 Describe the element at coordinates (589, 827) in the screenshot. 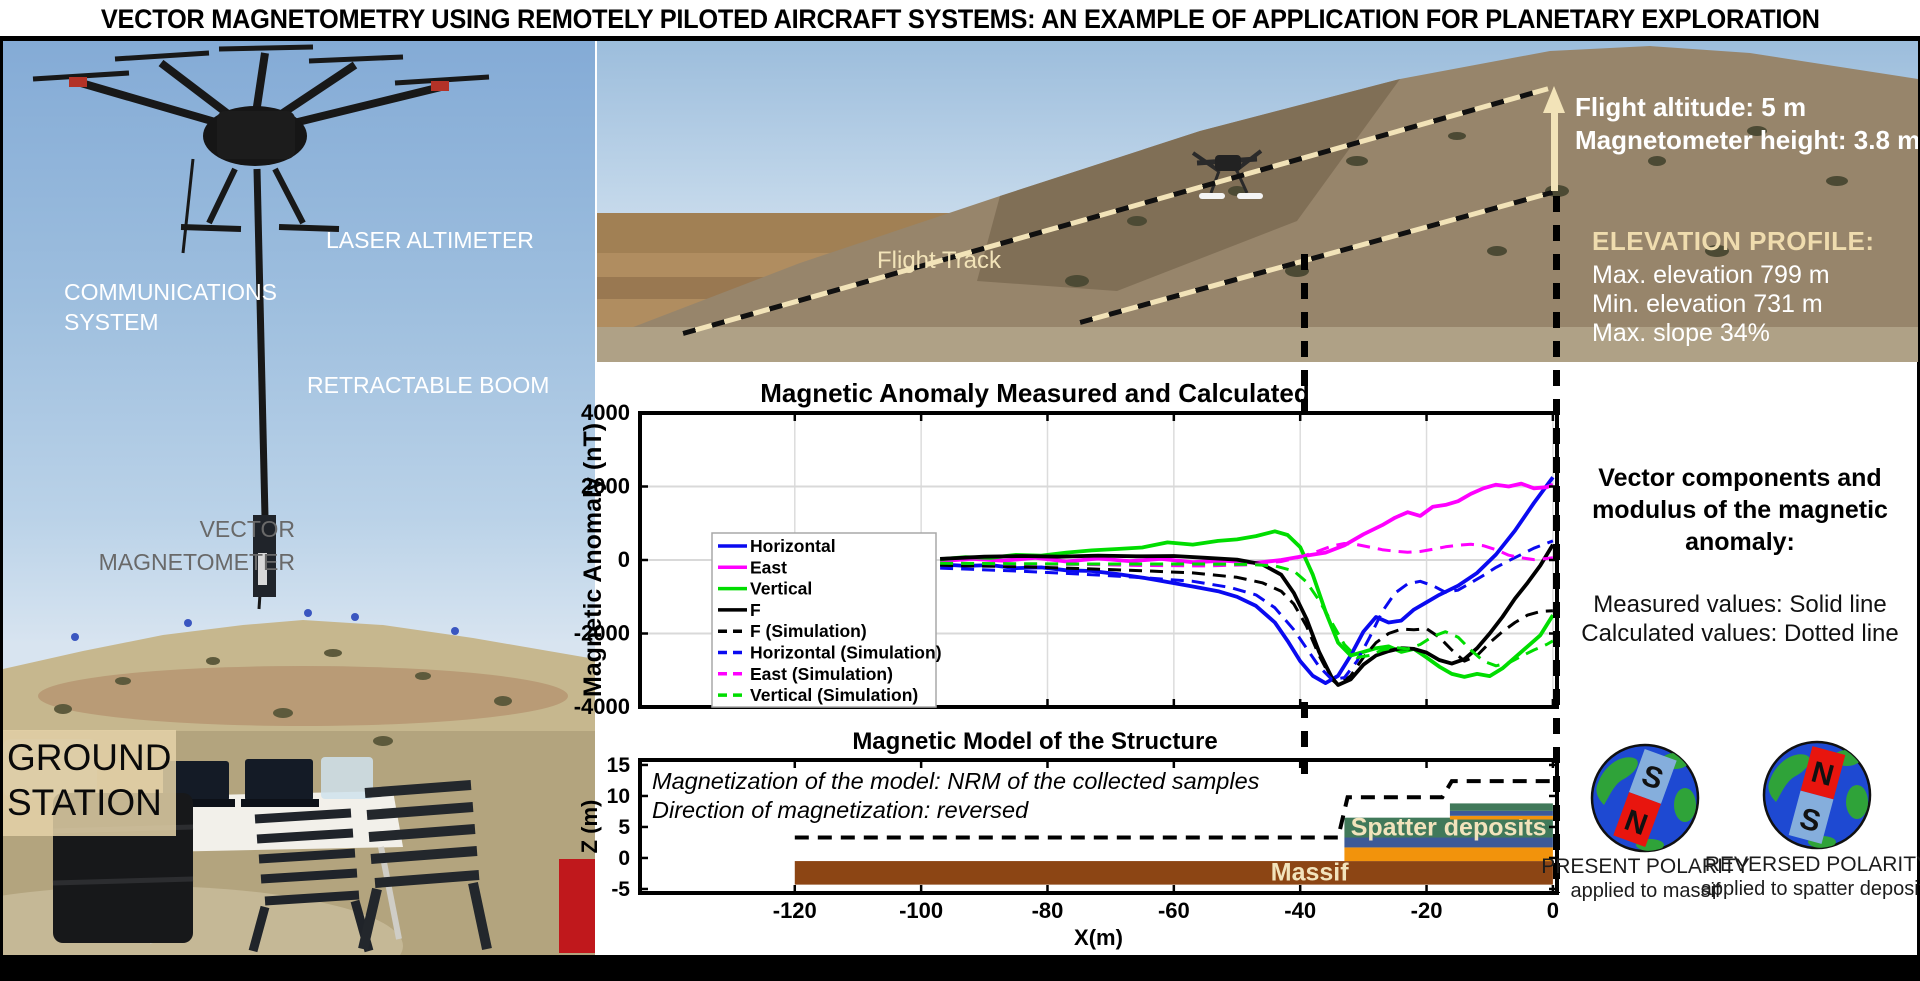

I see `yaxis-label: Z (m)` at that location.